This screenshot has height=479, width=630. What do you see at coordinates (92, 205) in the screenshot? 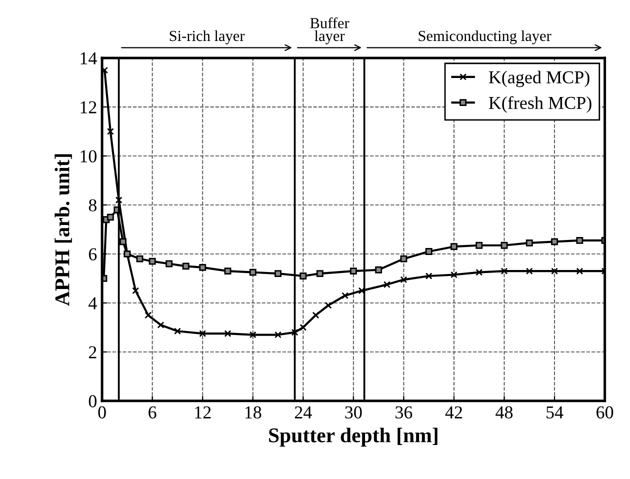
I see `y-tick-label: 8` at bounding box center [92, 205].